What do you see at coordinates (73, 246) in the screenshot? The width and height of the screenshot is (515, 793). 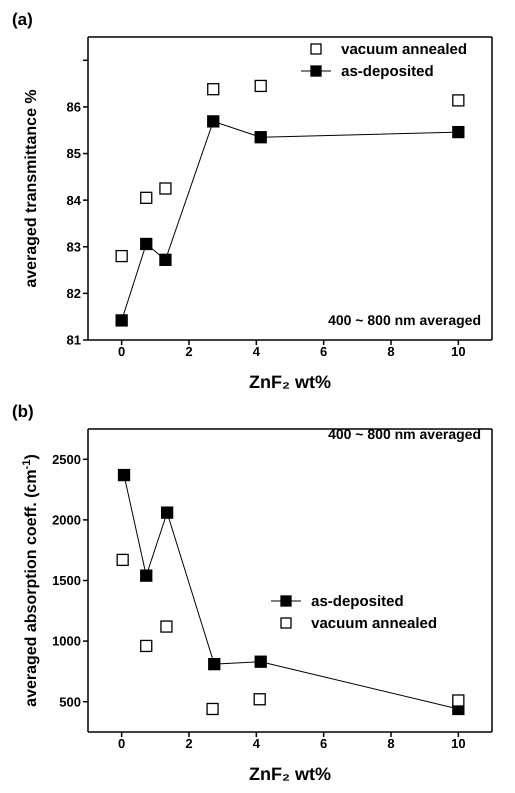 I see `y-tick-label: 83` at bounding box center [73, 246].